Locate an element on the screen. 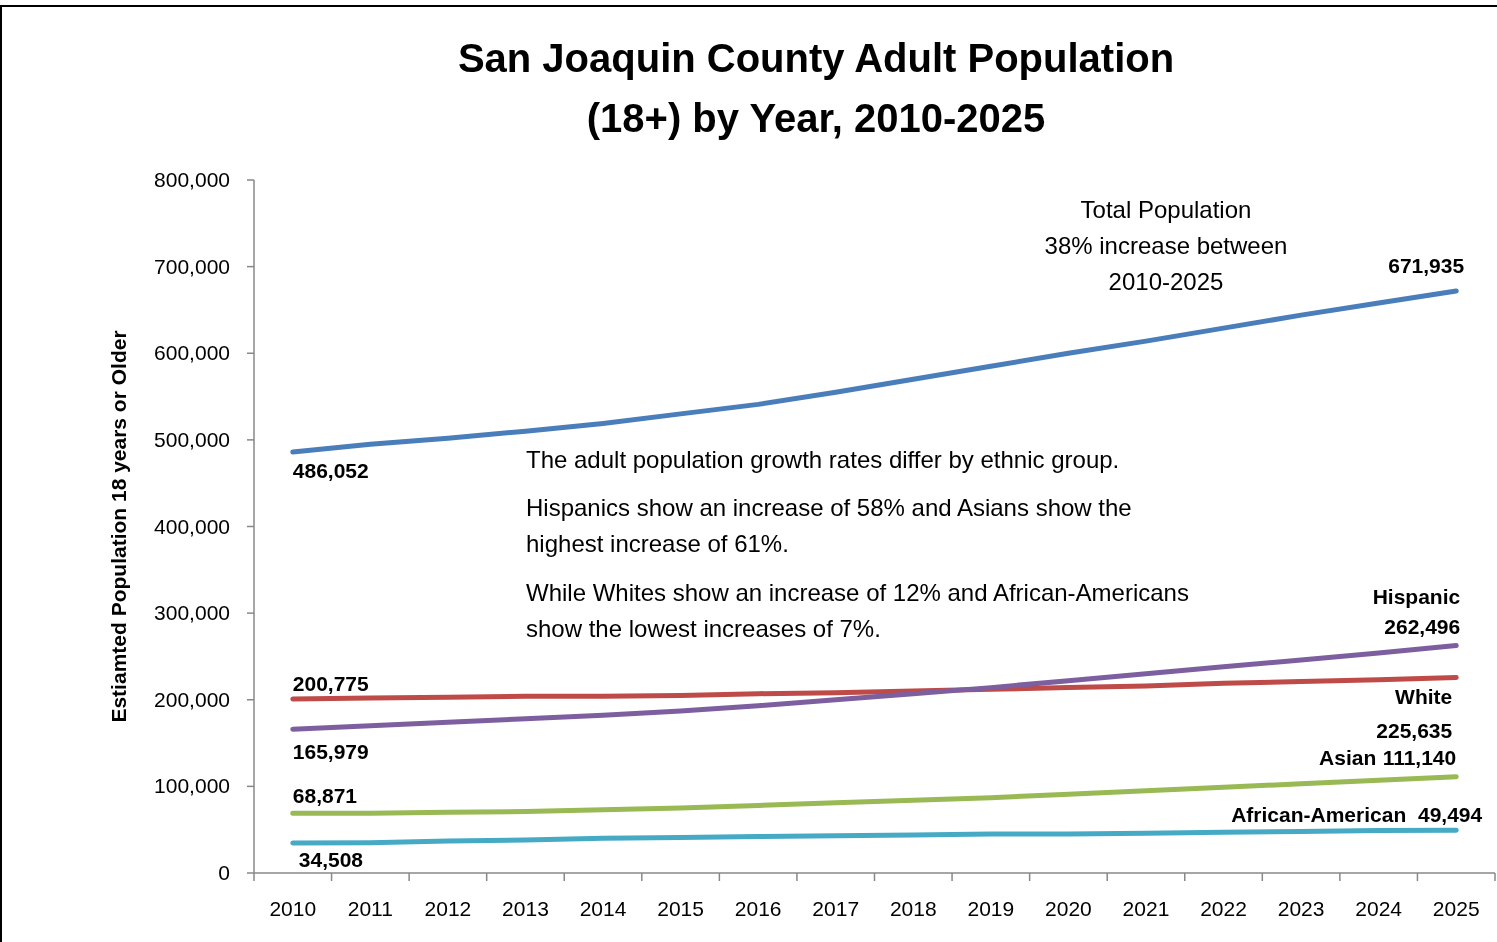 This screenshot has width=1497, height=942. x-tick-label: 2019 is located at coordinates (991, 908).